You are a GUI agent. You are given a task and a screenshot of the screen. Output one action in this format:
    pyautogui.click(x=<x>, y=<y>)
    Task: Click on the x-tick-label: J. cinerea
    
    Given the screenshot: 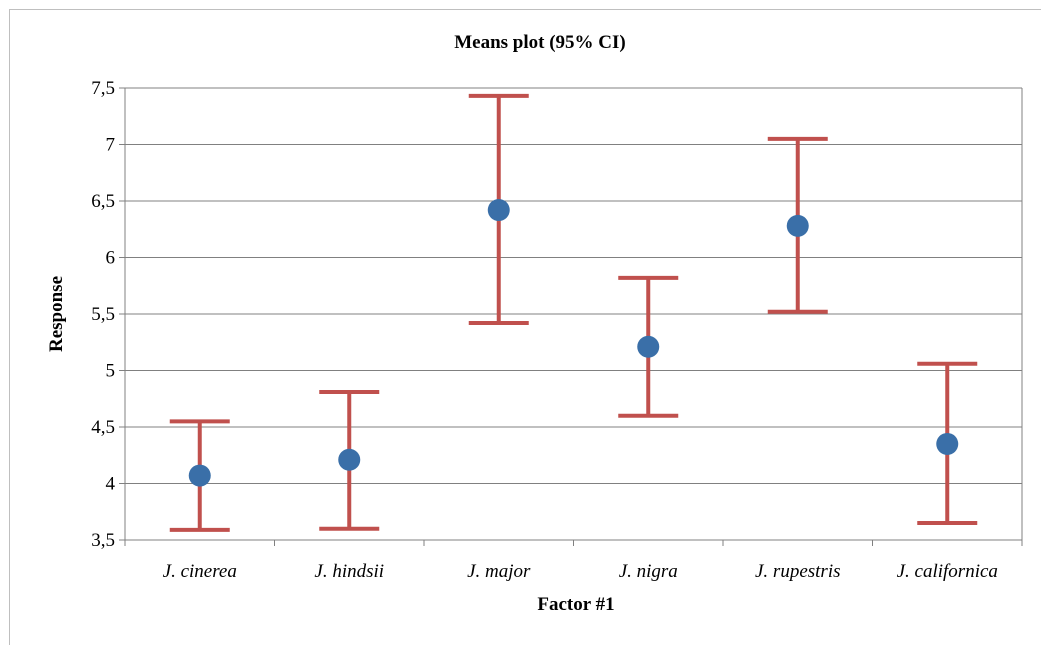 What is the action you would take?
    pyautogui.click(x=200, y=571)
    